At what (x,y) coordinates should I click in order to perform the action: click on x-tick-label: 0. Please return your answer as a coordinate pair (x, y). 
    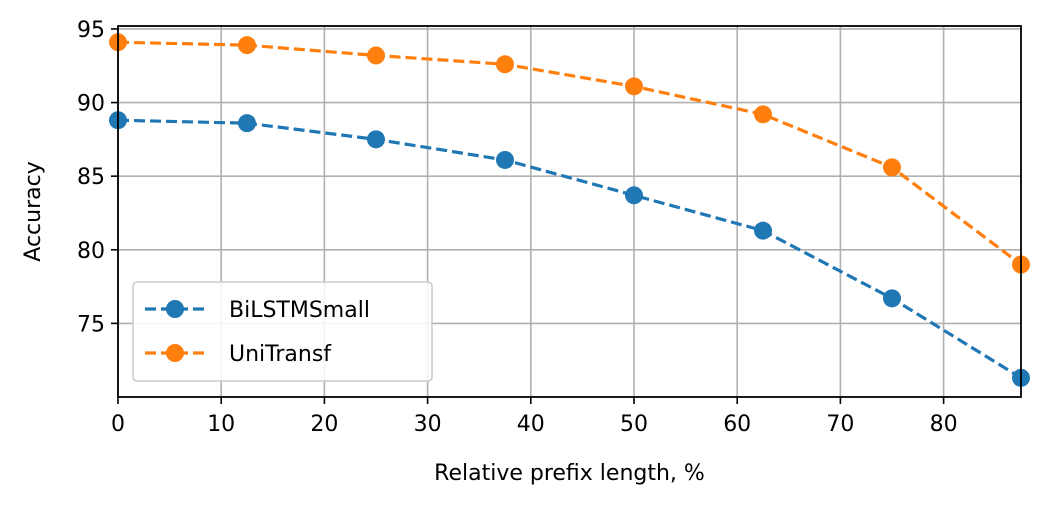
    Looking at the image, I should click on (118, 424).